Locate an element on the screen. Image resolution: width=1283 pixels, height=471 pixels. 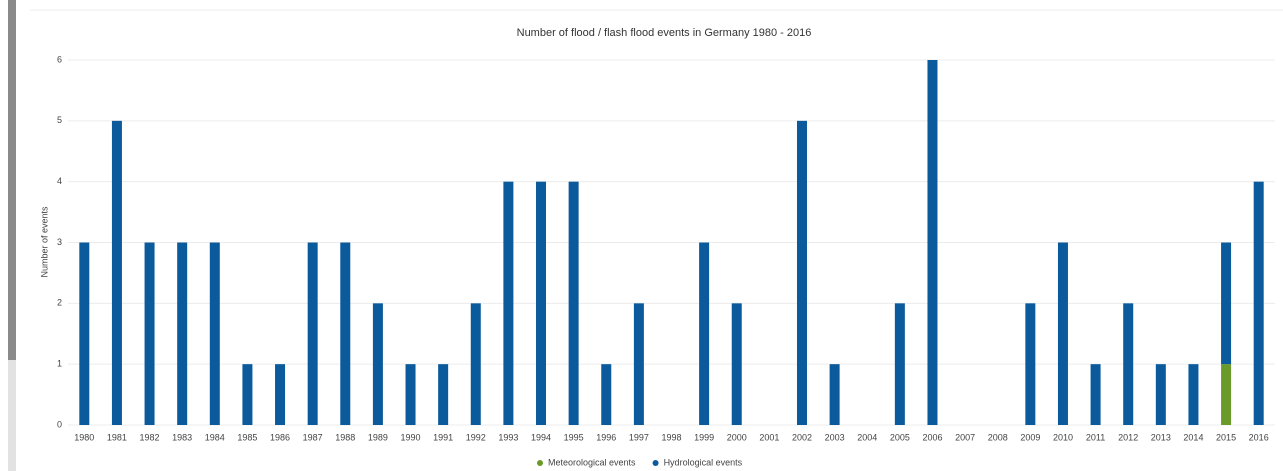
x-tick-label: 1989 is located at coordinates (378, 437).